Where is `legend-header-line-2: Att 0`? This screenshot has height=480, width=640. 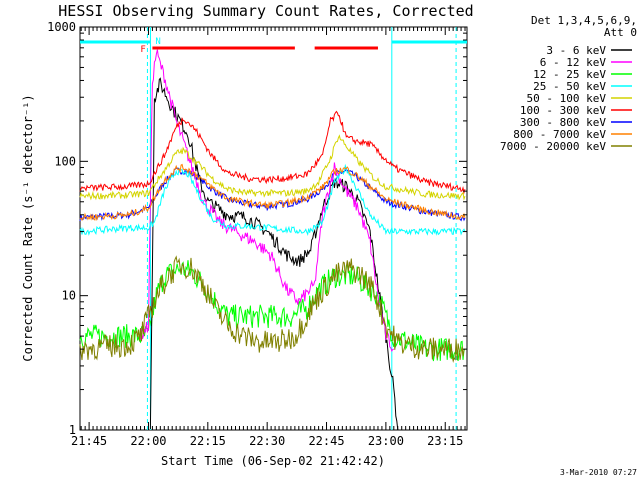 legend-header-line-2: Att 0 is located at coordinates (620, 32).